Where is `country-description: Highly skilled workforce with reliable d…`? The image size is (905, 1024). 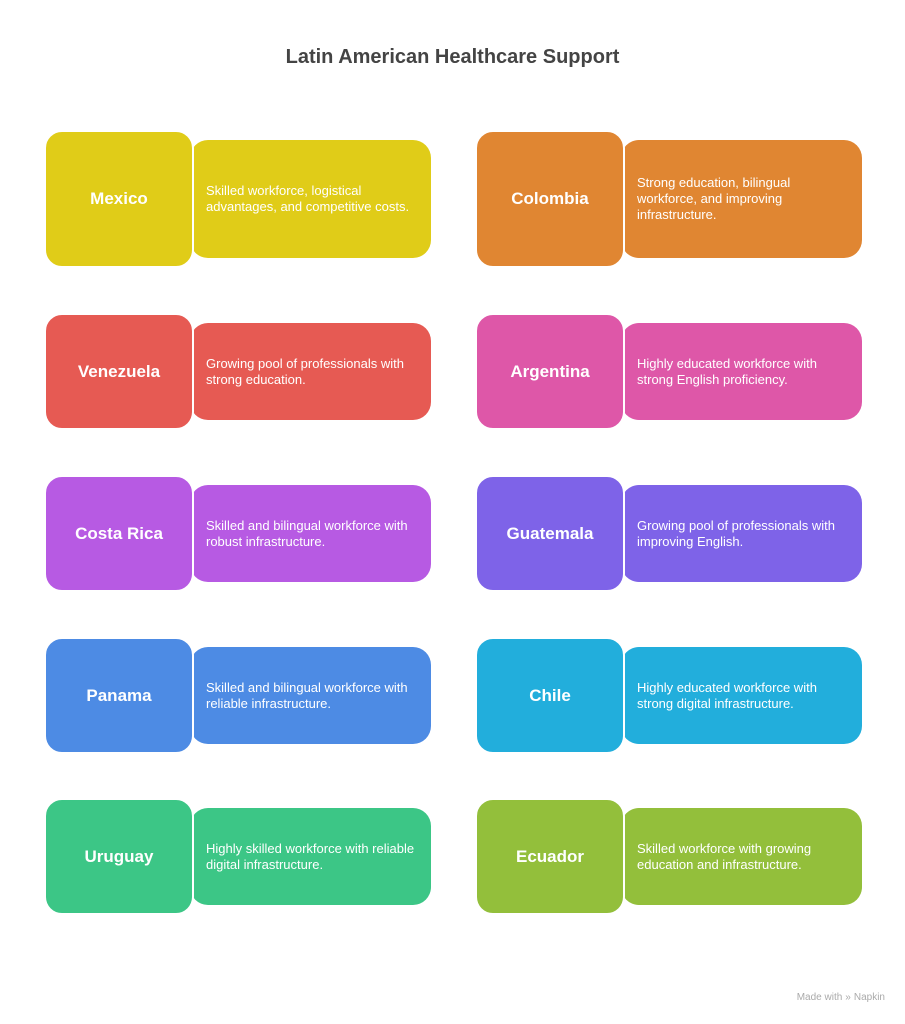 country-description: Highly skilled workforce with reliable d… is located at coordinates (310, 856).